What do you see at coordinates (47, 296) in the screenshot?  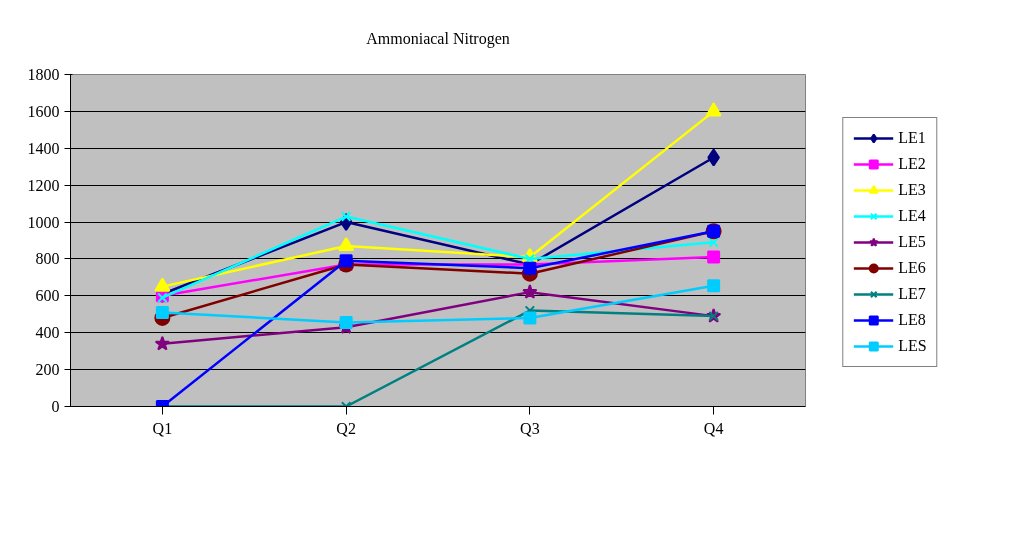 I see `y-tick-label: 600` at bounding box center [47, 296].